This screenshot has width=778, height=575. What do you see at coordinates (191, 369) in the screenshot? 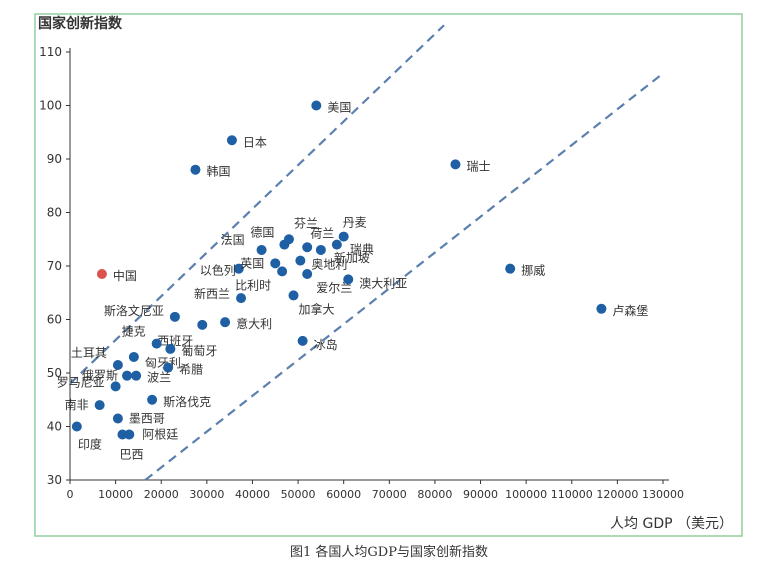
I see `data-label: 希腊` at bounding box center [191, 369].